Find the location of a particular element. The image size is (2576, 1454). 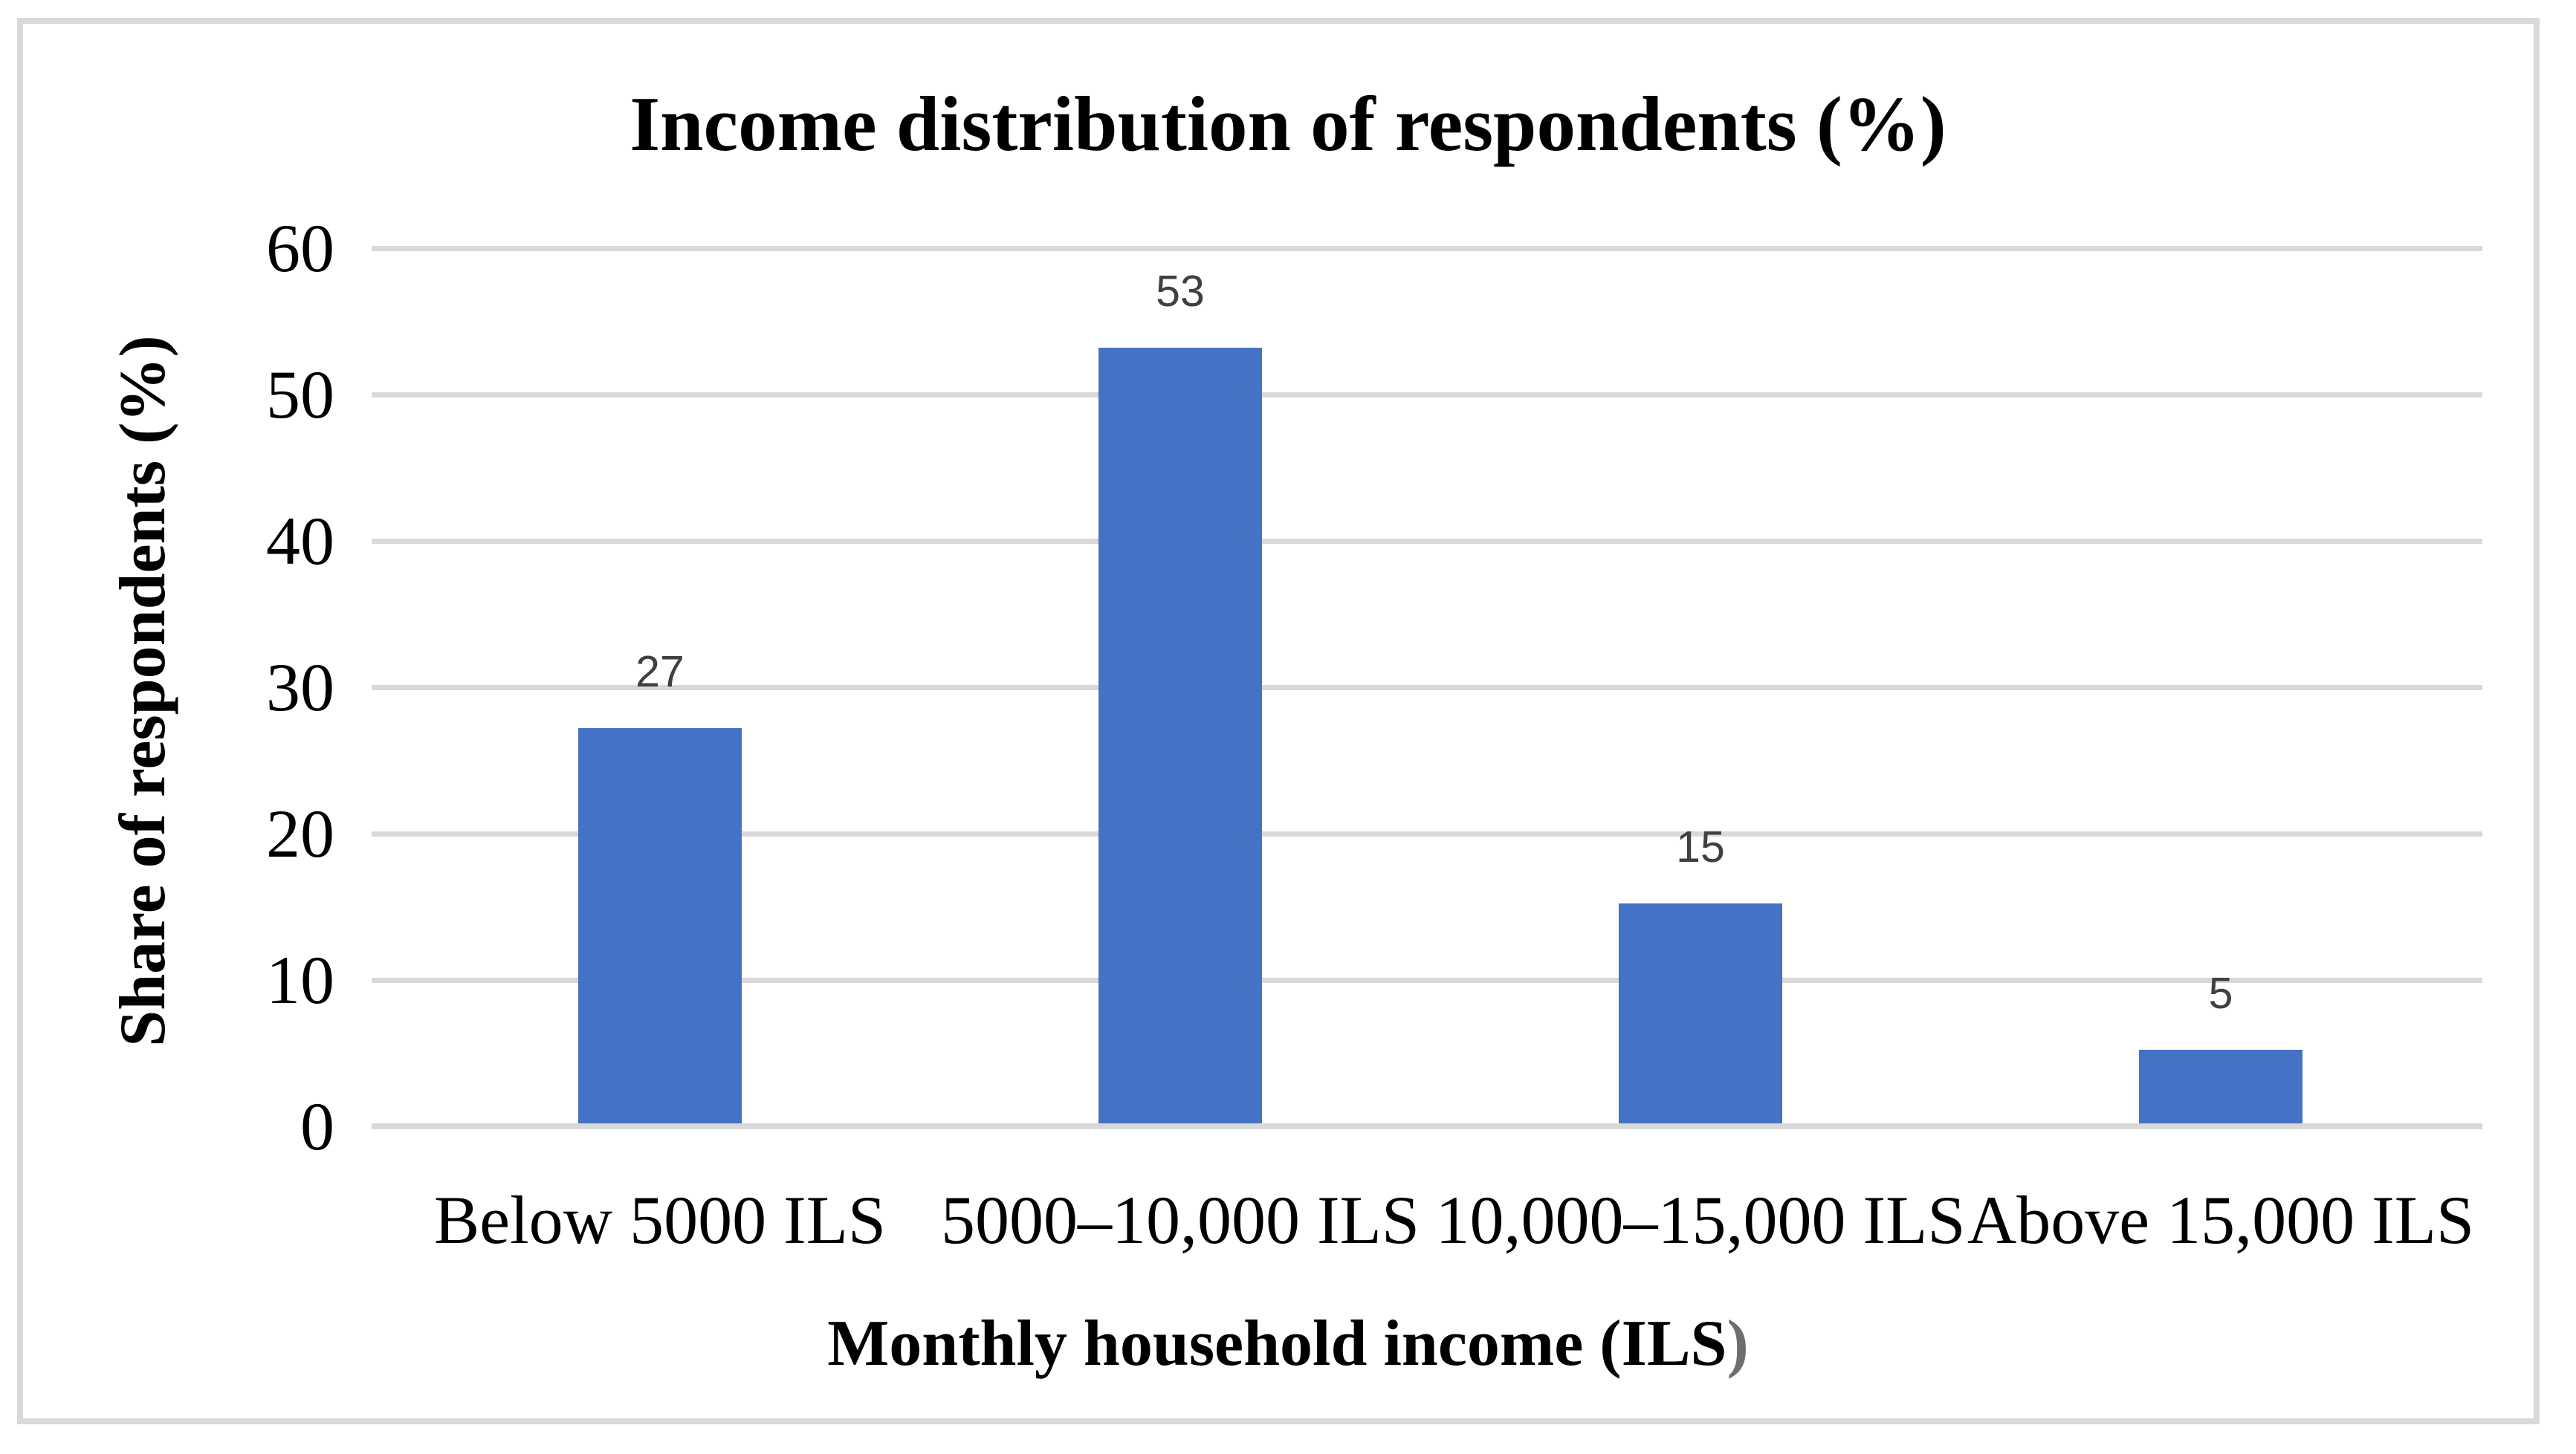

y-tick-label-0: 0 is located at coordinates (317, 1126).